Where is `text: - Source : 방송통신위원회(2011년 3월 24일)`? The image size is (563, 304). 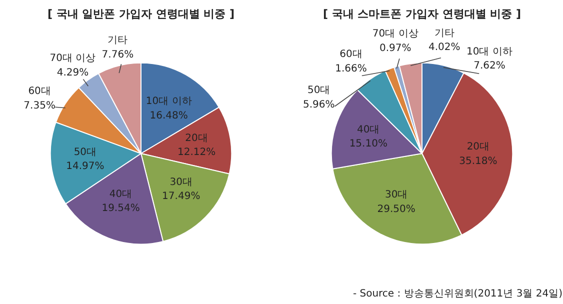 text: - Source : 방송통신위원회(2011년 3월 24일) is located at coordinates (457, 294).